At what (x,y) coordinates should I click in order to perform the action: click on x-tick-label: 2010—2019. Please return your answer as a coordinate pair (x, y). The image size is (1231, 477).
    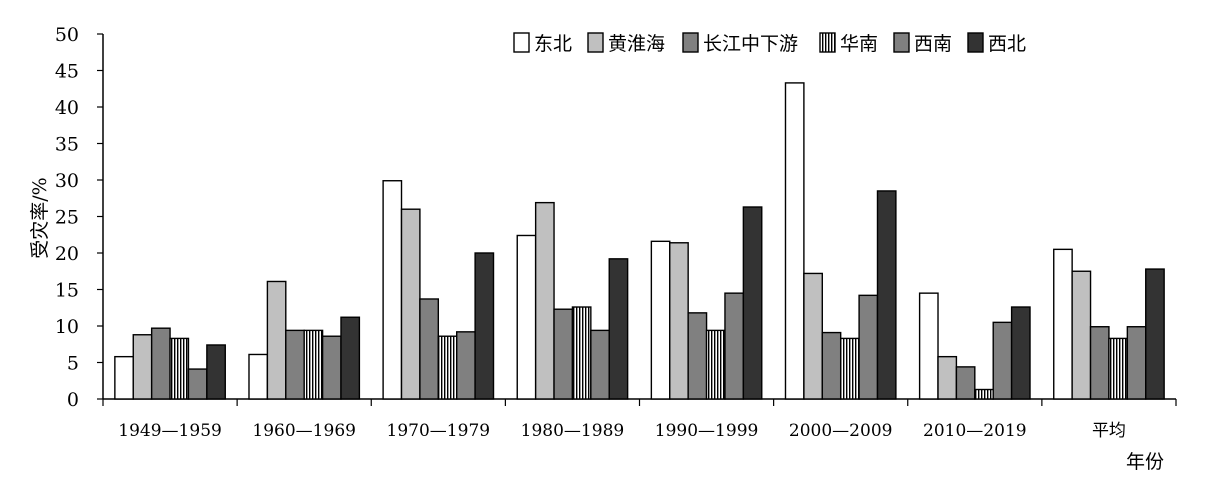
    Looking at the image, I should click on (975, 431).